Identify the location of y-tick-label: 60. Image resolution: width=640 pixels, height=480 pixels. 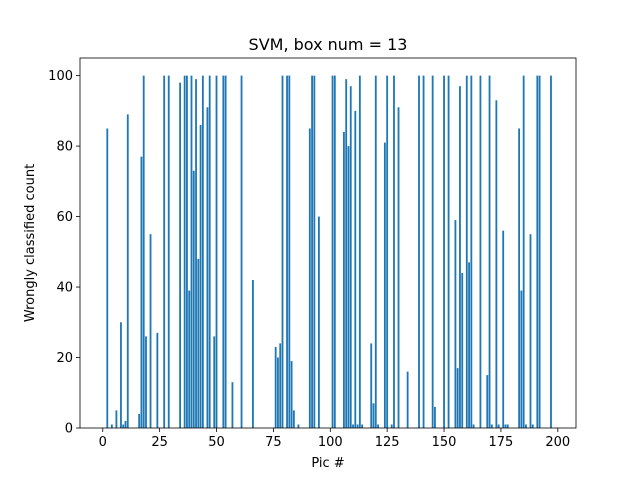
(64, 217).